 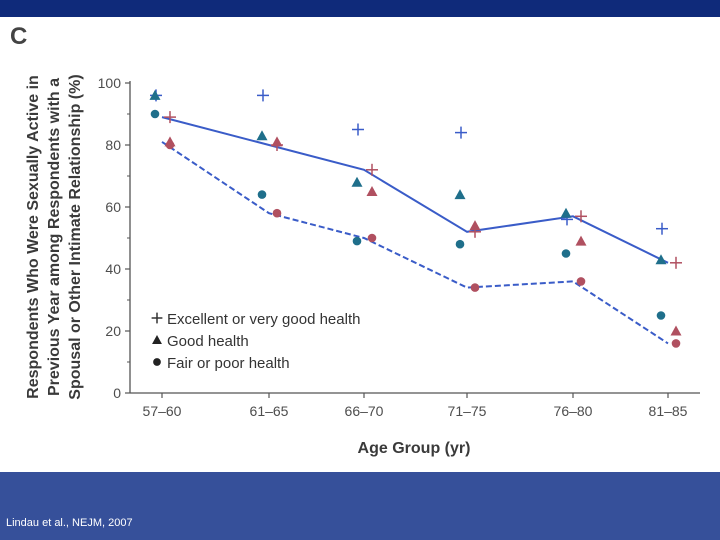 I want to click on y-tick-label: 100, so click(x=110, y=83).